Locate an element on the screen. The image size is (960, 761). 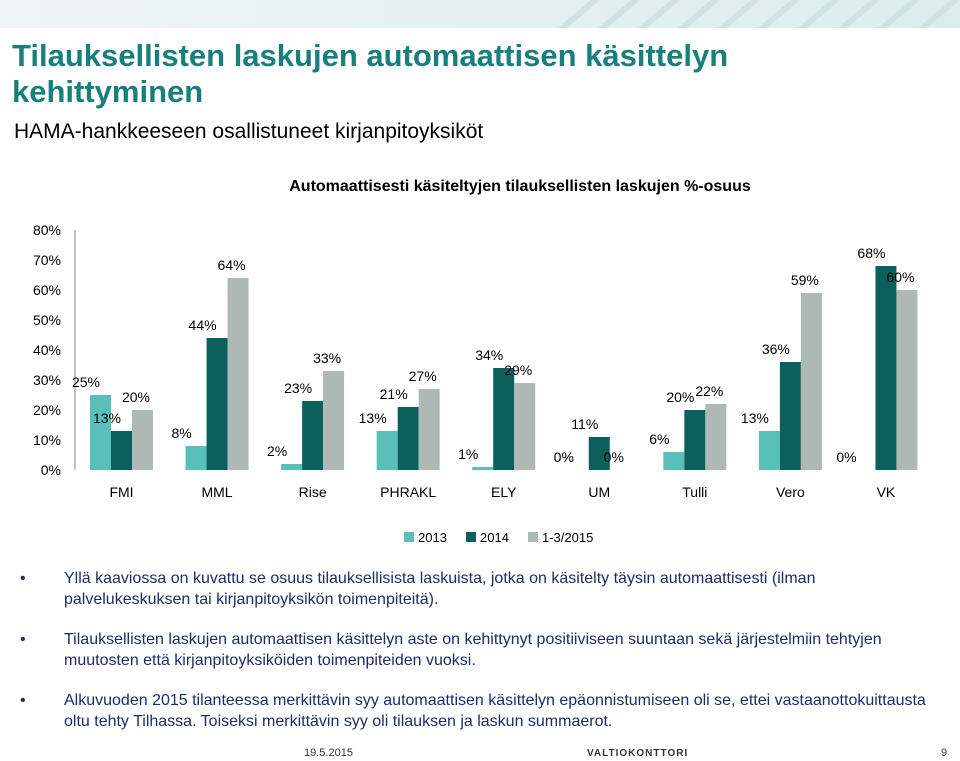
legend-label: 2014 is located at coordinates (494, 537).